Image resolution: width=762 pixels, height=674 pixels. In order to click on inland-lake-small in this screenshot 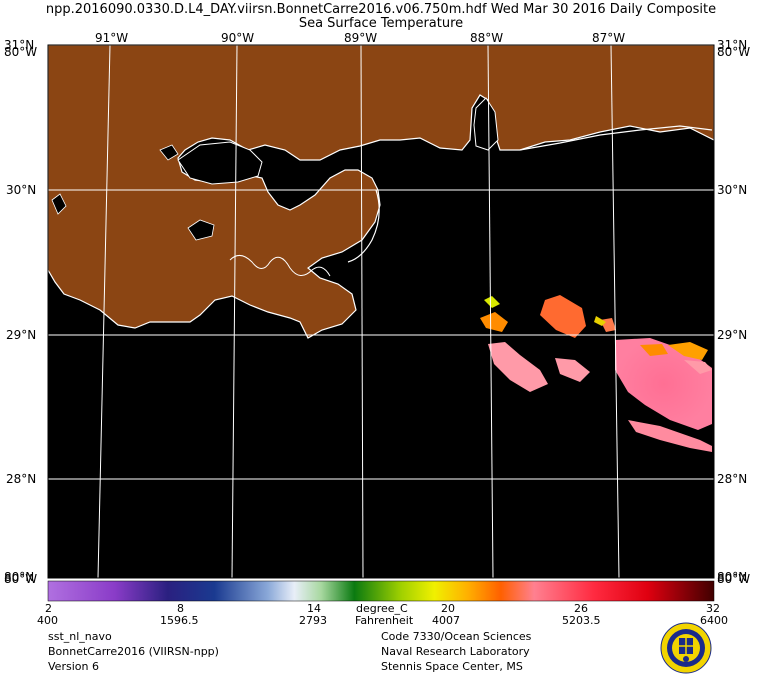, I will do `click(59, 204)`.